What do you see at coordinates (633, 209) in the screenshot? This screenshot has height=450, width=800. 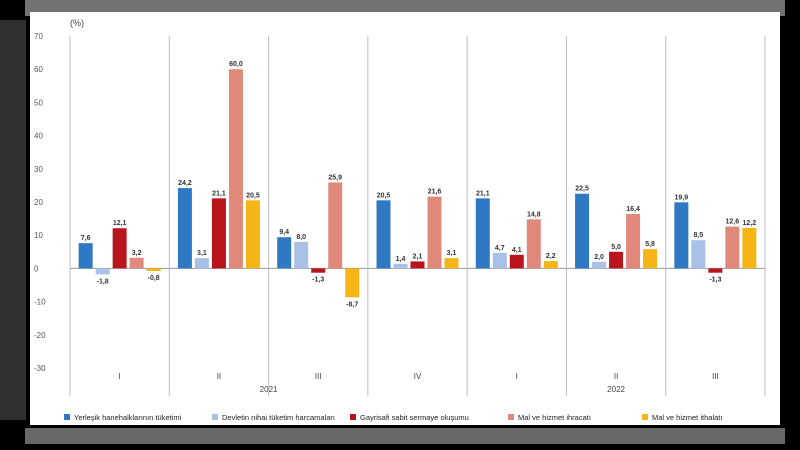 I see `data-label: 16,4` at bounding box center [633, 209].